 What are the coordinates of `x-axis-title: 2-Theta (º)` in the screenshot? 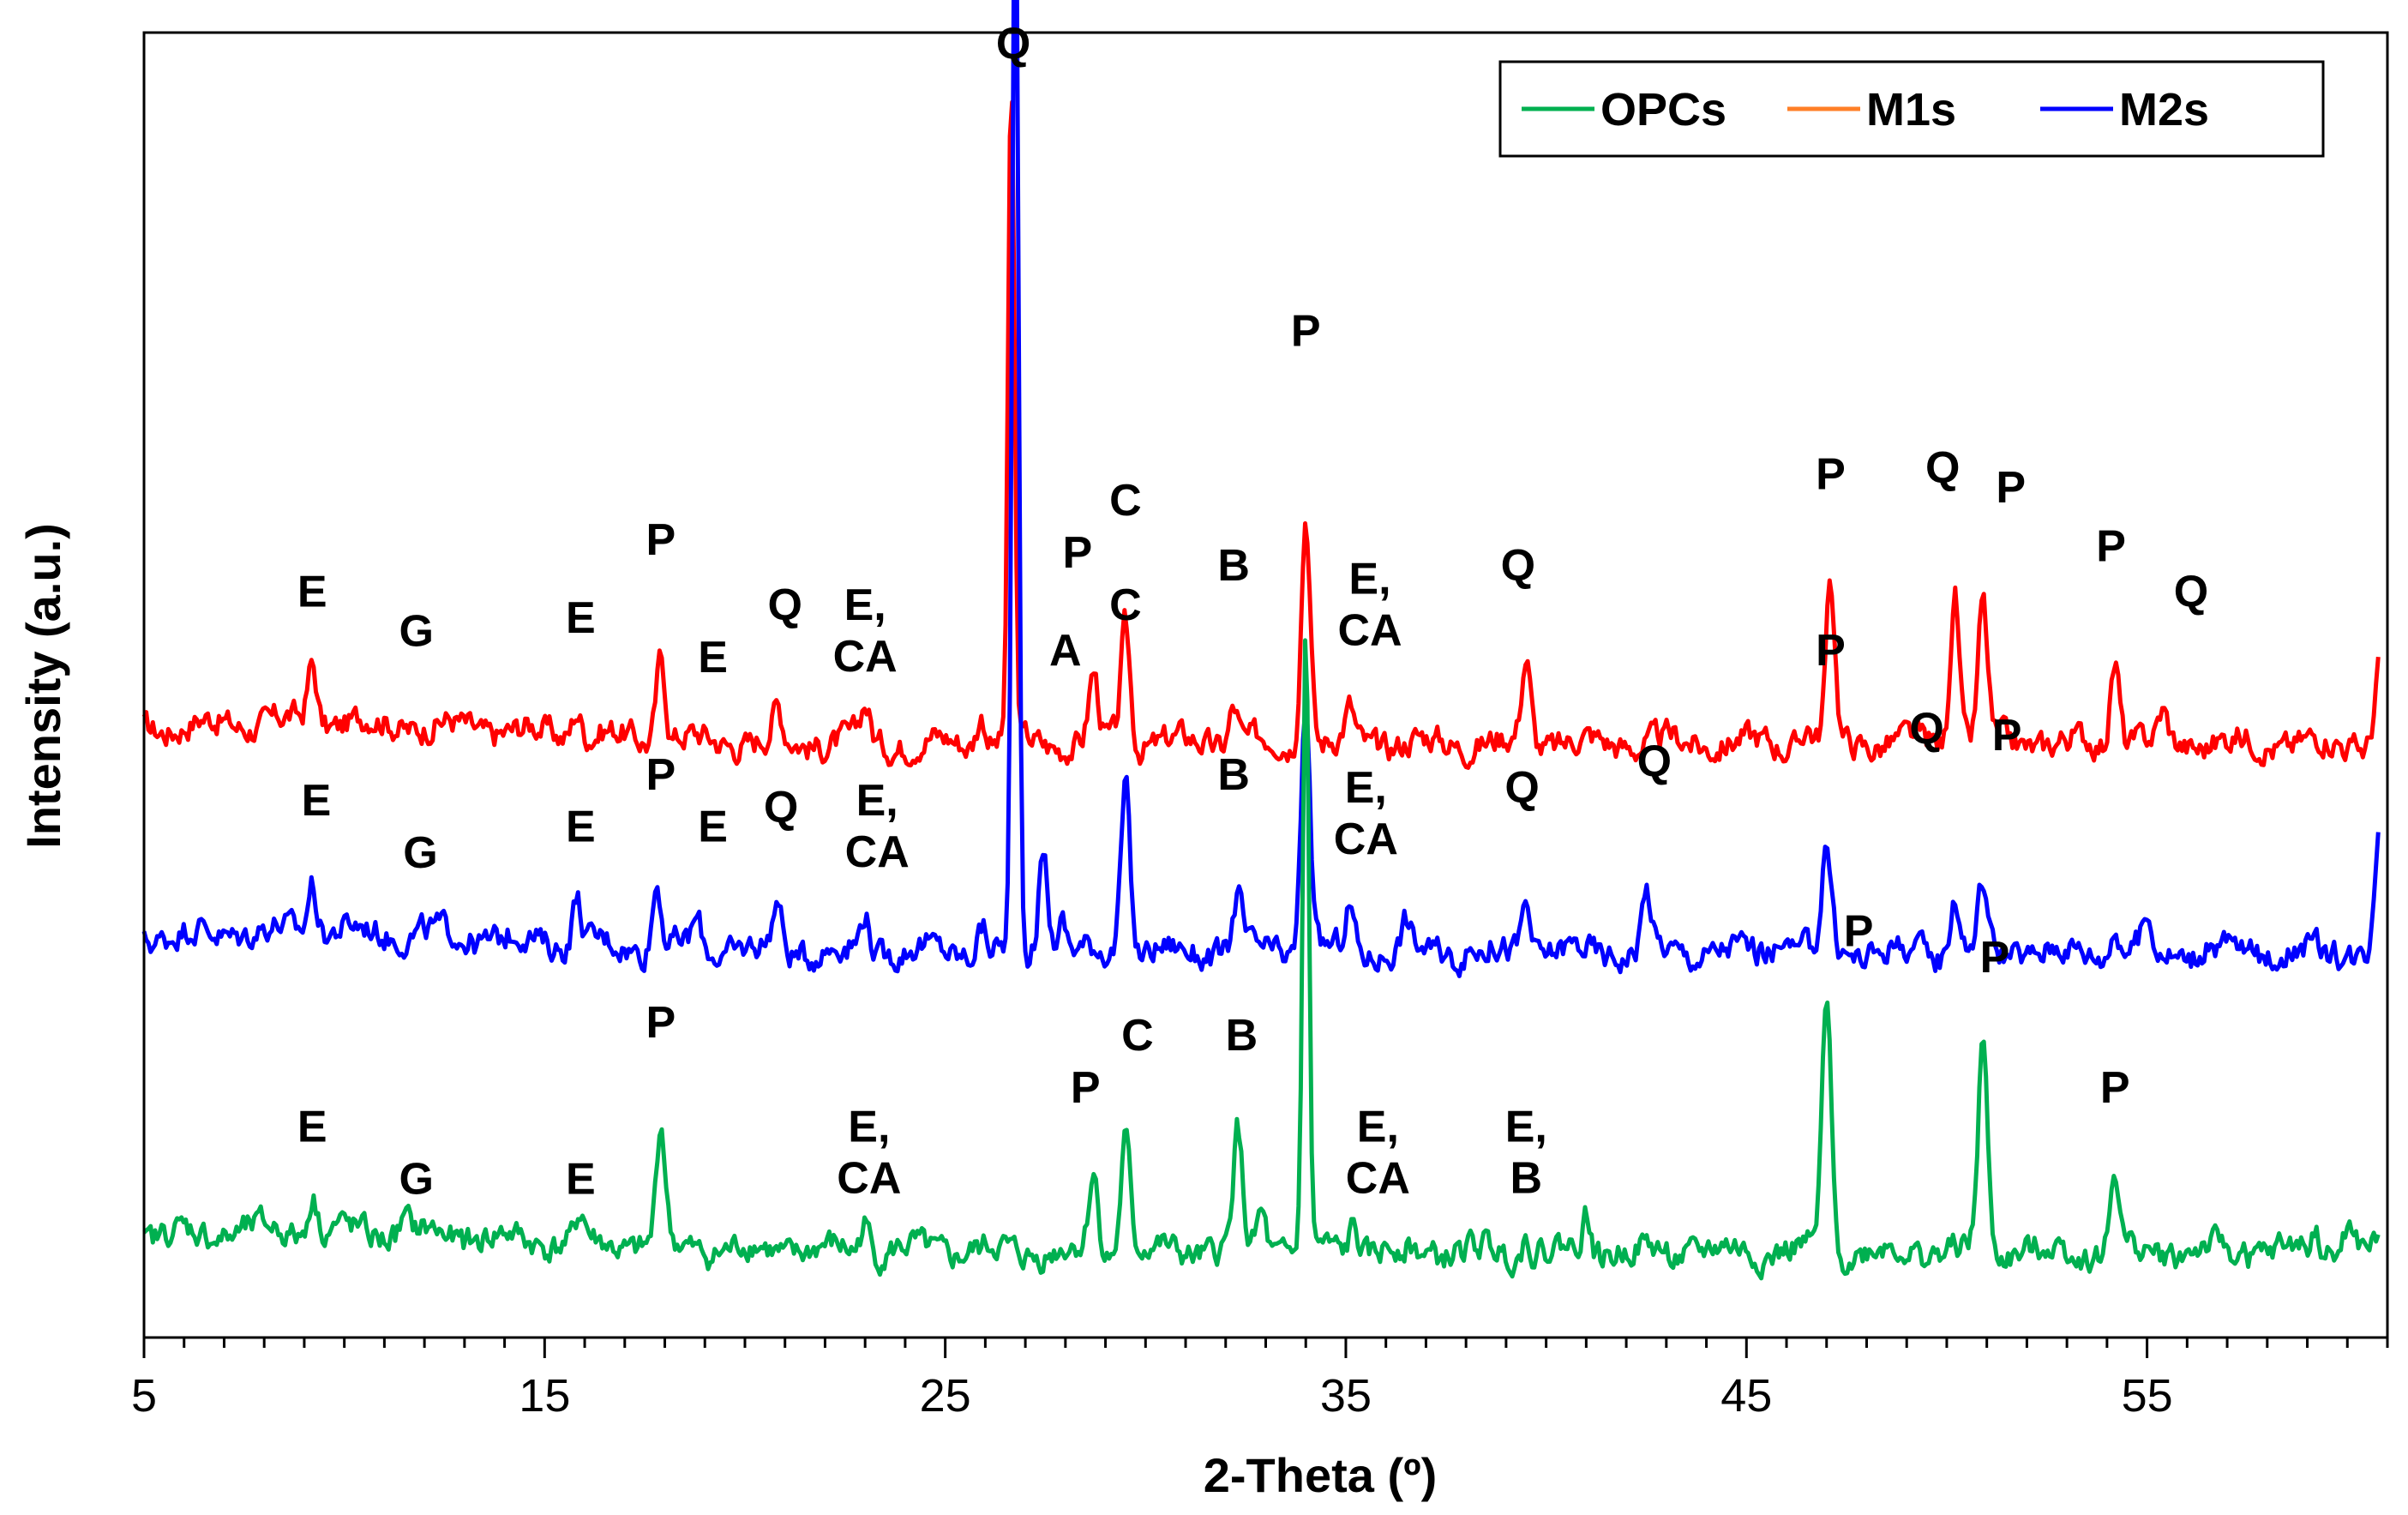 It's located at (1320, 1475).